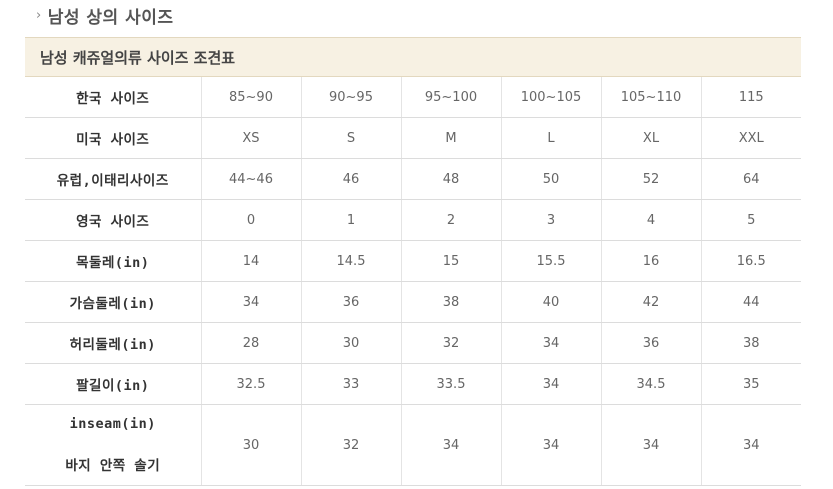 The height and width of the screenshot is (489, 833). I want to click on size-cell: 100~105, so click(551, 97).